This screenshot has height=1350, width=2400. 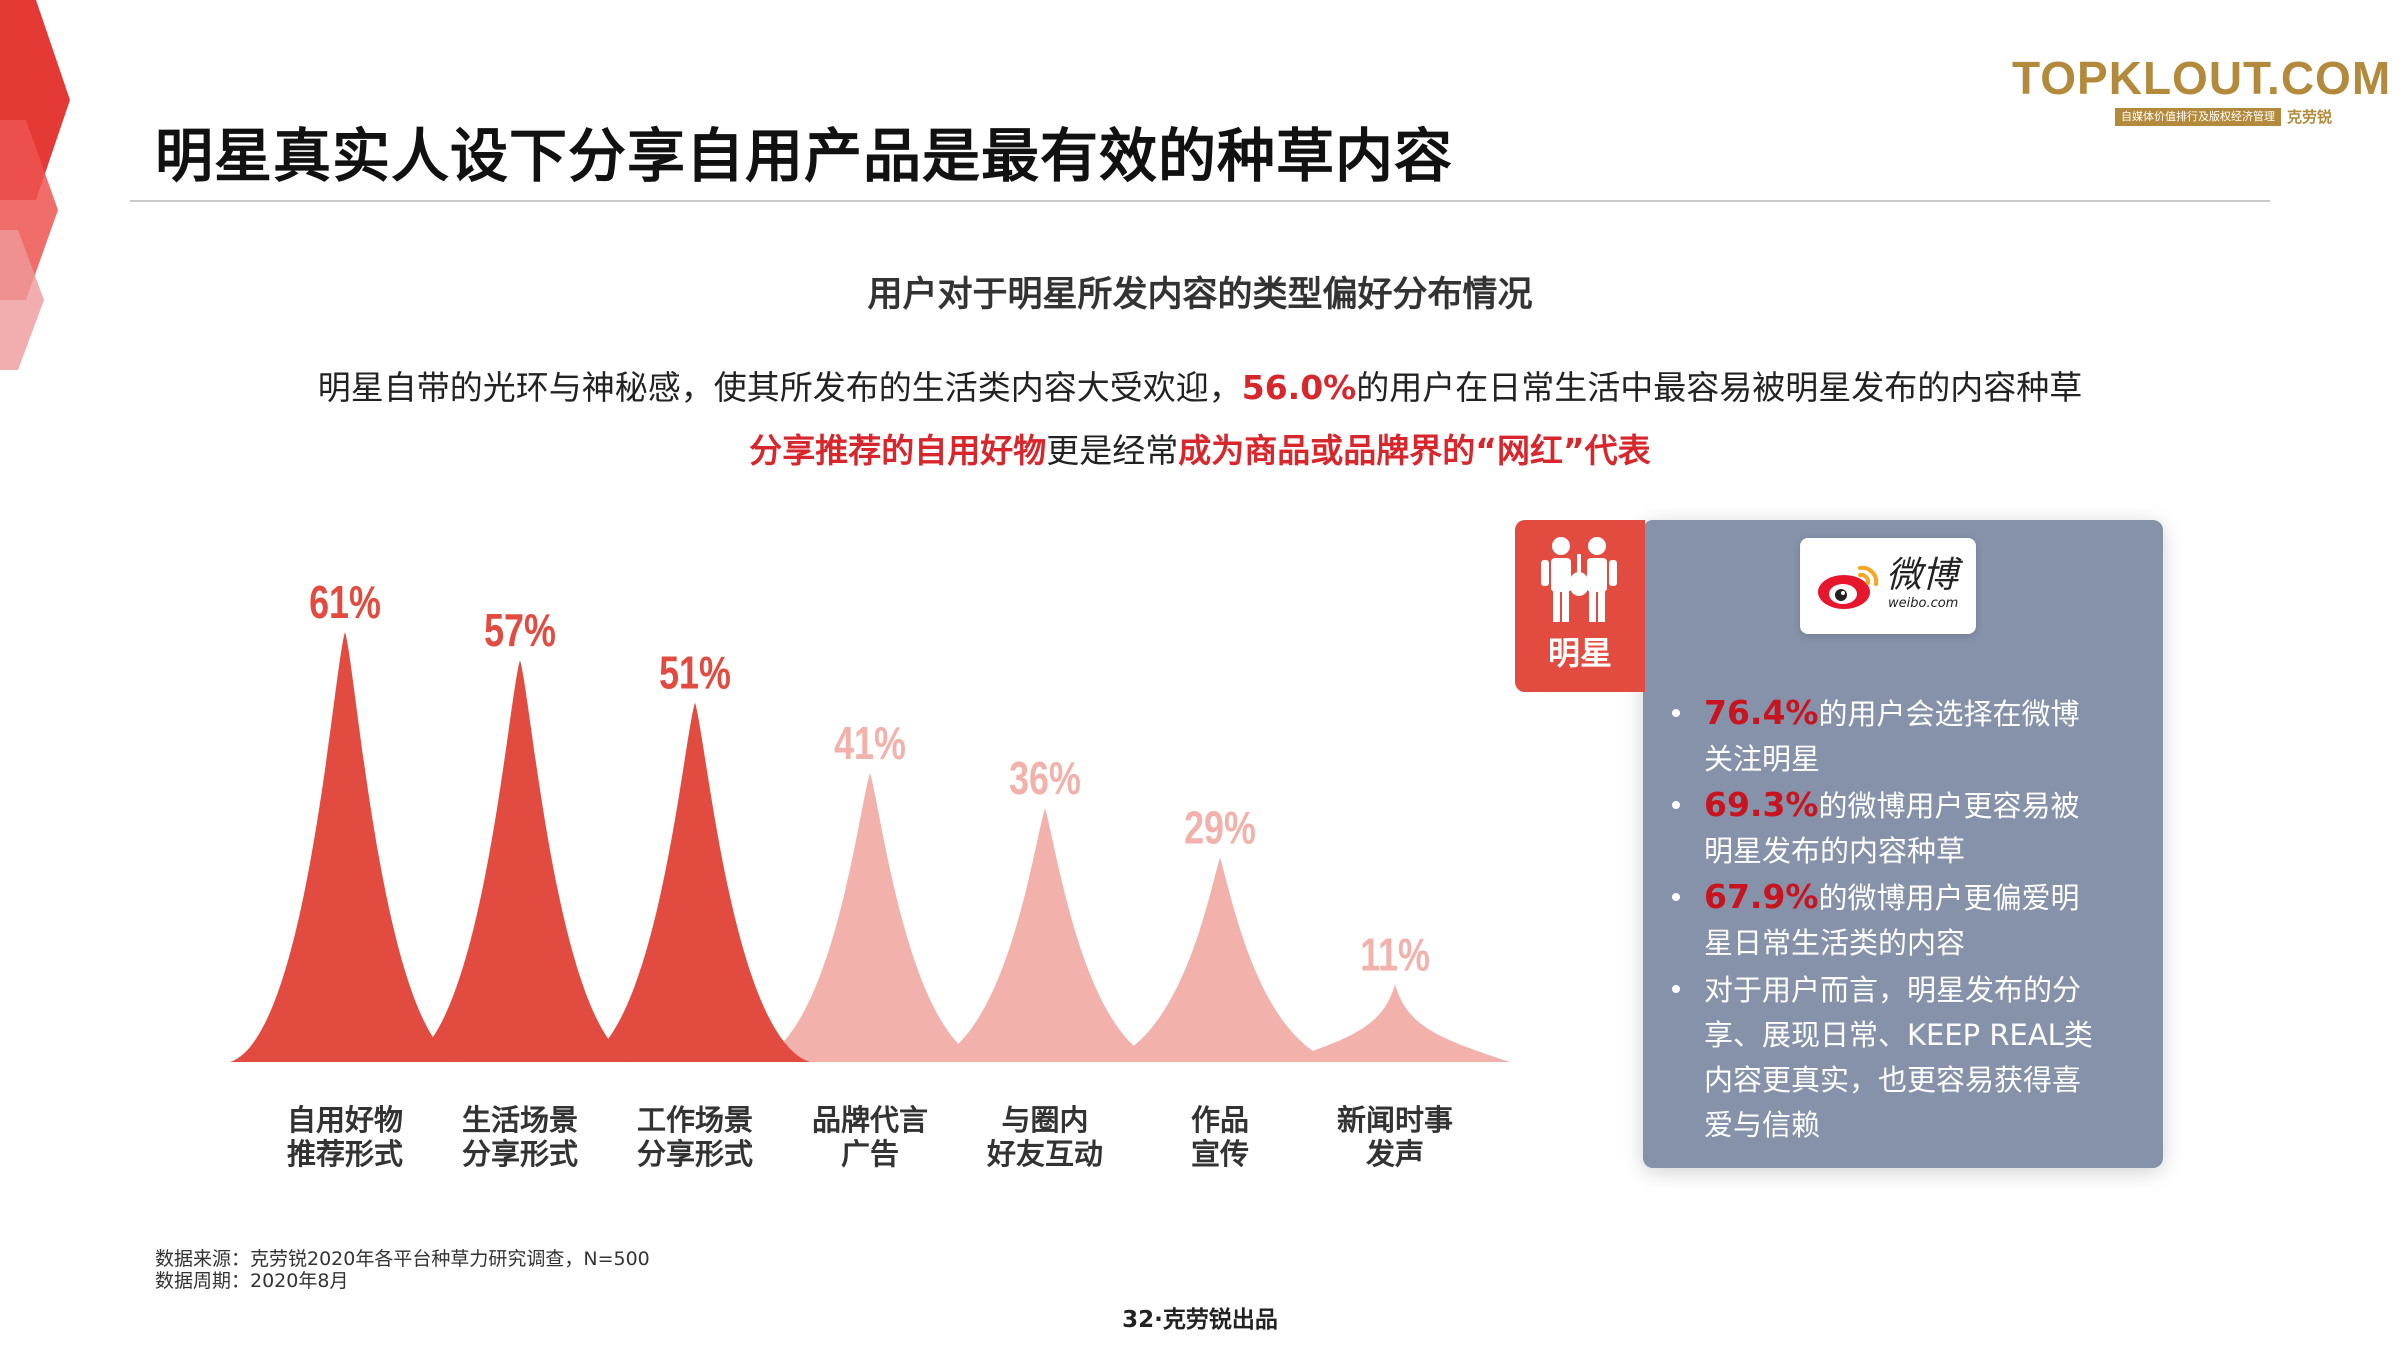 What do you see at coordinates (35, 185) in the screenshot?
I see `corner-decoration` at bounding box center [35, 185].